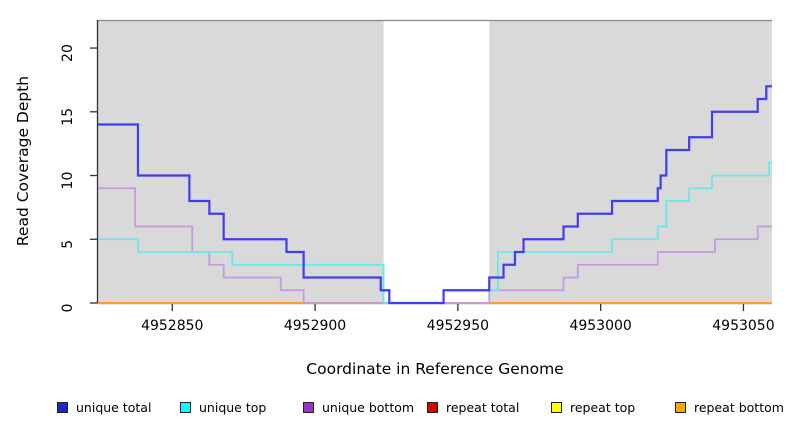 The width and height of the screenshot is (792, 432). Describe the element at coordinates (68, 244) in the screenshot. I see `y-tick-label: 5` at that location.